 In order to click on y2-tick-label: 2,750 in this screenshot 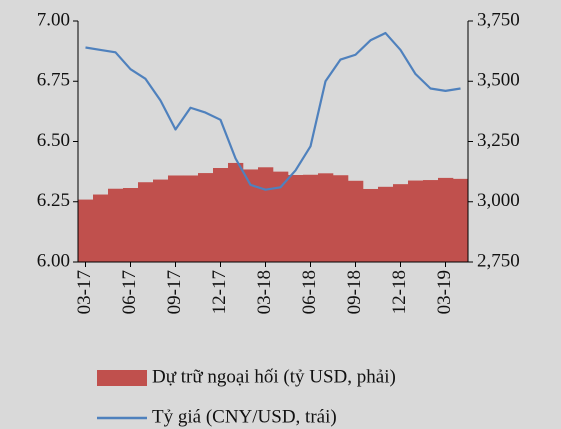, I will do `click(498, 260)`.